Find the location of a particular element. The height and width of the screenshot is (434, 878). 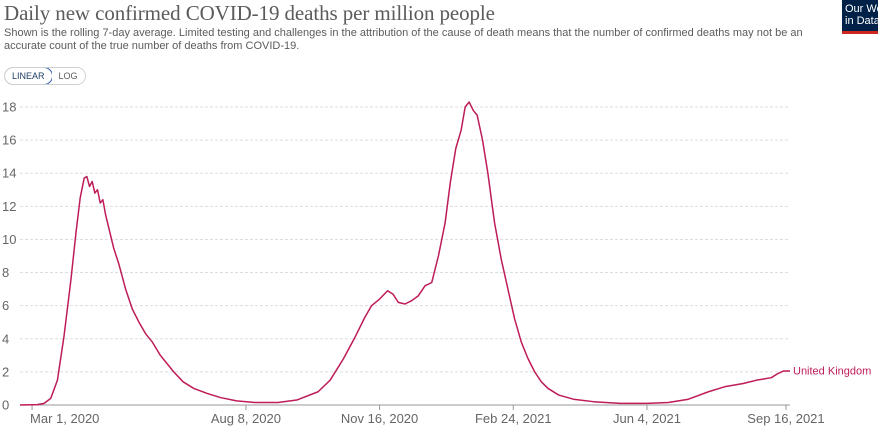

scale-toggle: LINEAR LOG is located at coordinates (45, 76).